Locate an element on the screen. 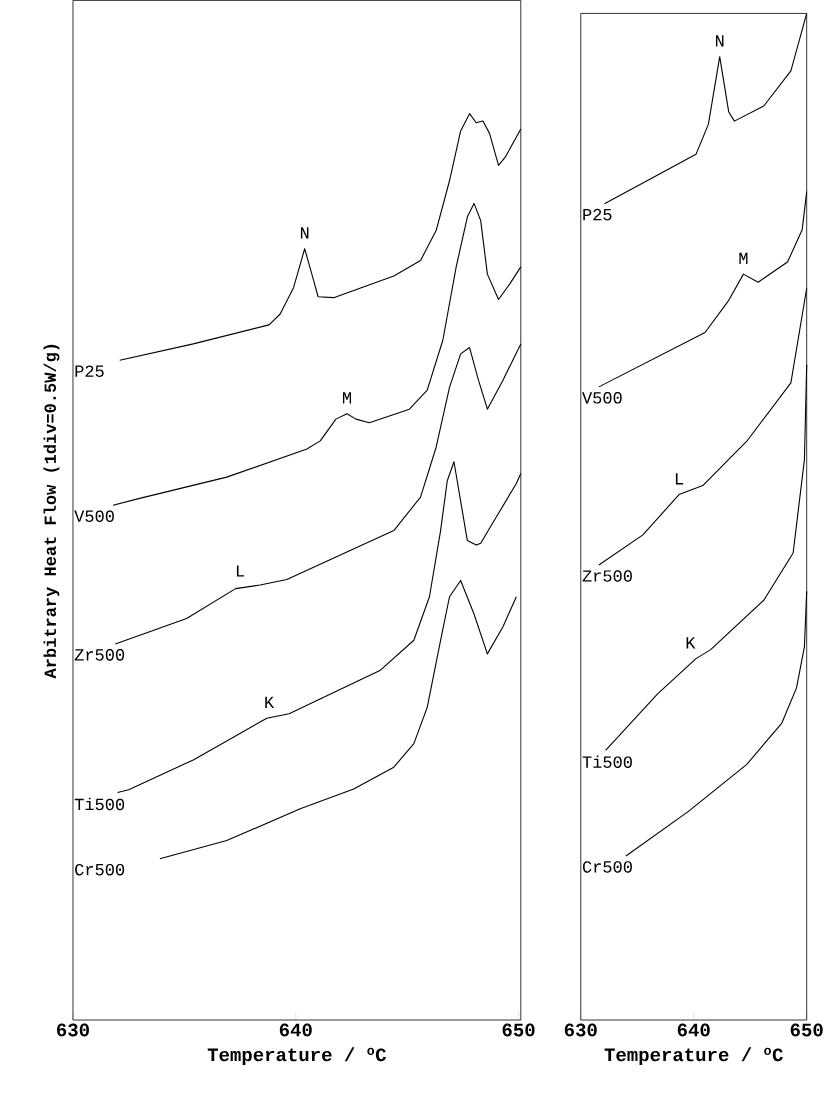 This screenshot has height=1106, width=827. series-label: Cr500 is located at coordinates (607, 867).